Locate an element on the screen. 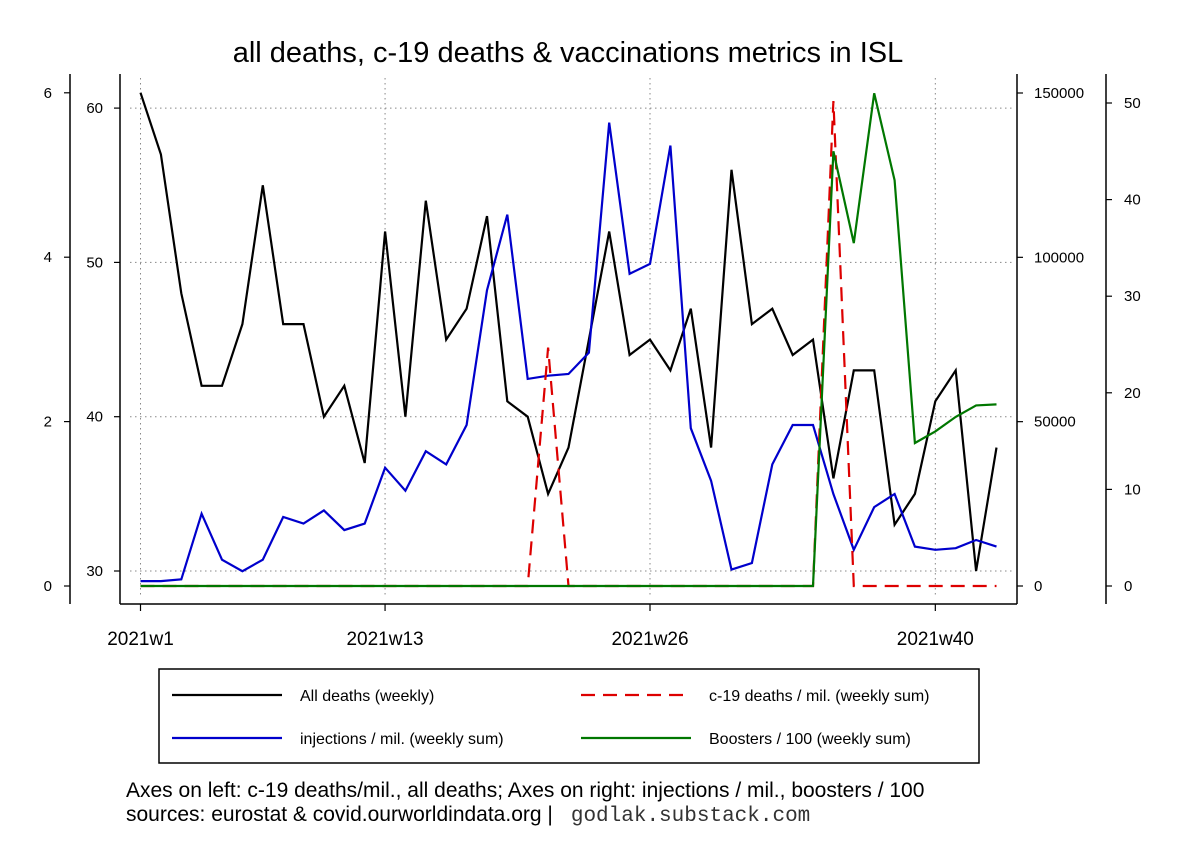 This screenshot has height=864, width=1188. right-outer-tick-label: 20 is located at coordinates (1132, 393).